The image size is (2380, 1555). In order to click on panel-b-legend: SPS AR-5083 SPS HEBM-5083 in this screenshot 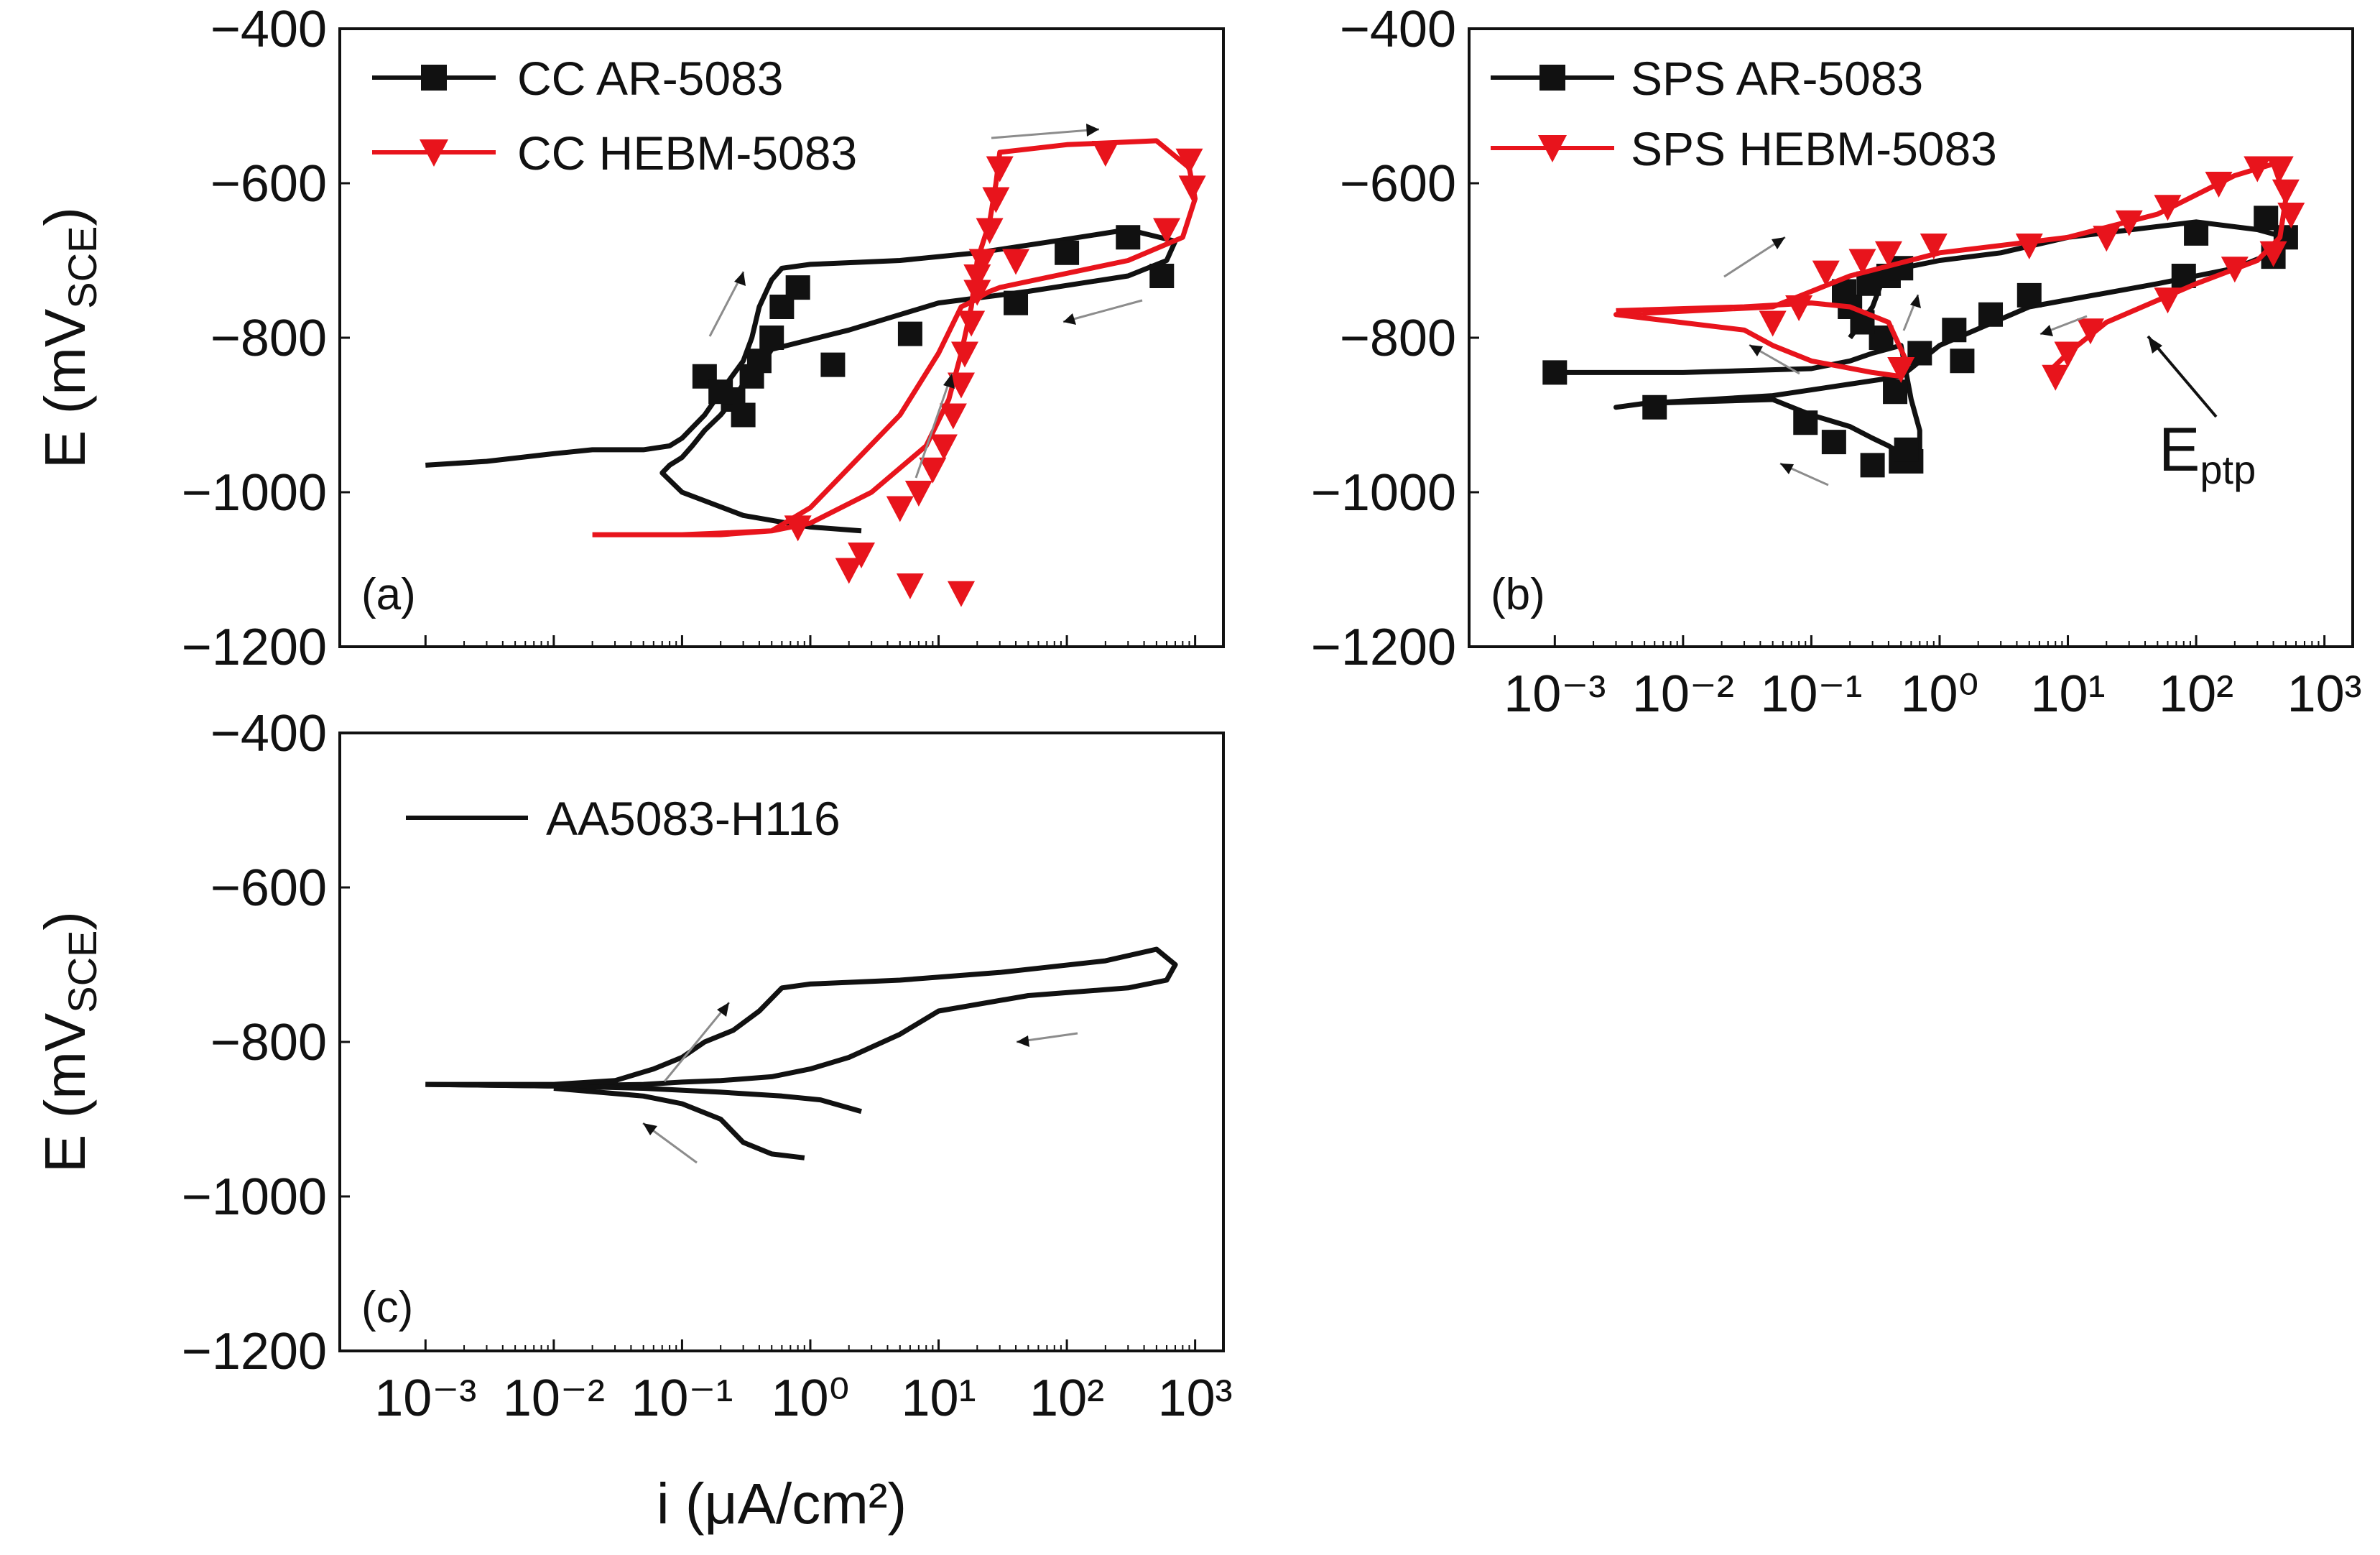, I will do `click(1744, 114)`.